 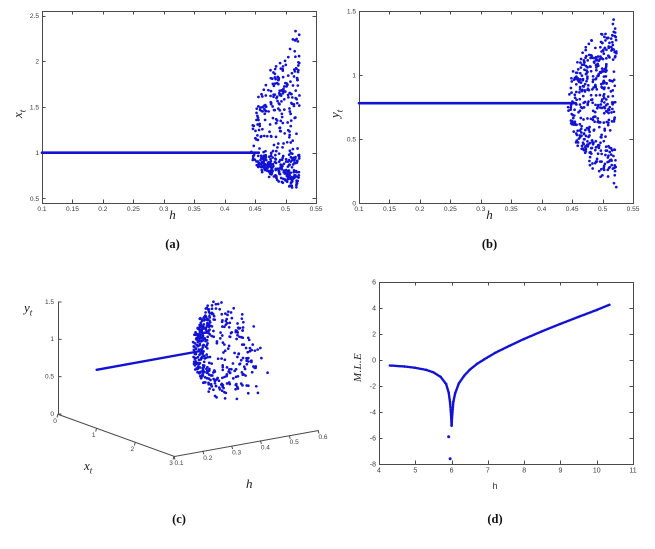 I want to click on plot-a-ylabel-sub: t, so click(x=22, y=111).